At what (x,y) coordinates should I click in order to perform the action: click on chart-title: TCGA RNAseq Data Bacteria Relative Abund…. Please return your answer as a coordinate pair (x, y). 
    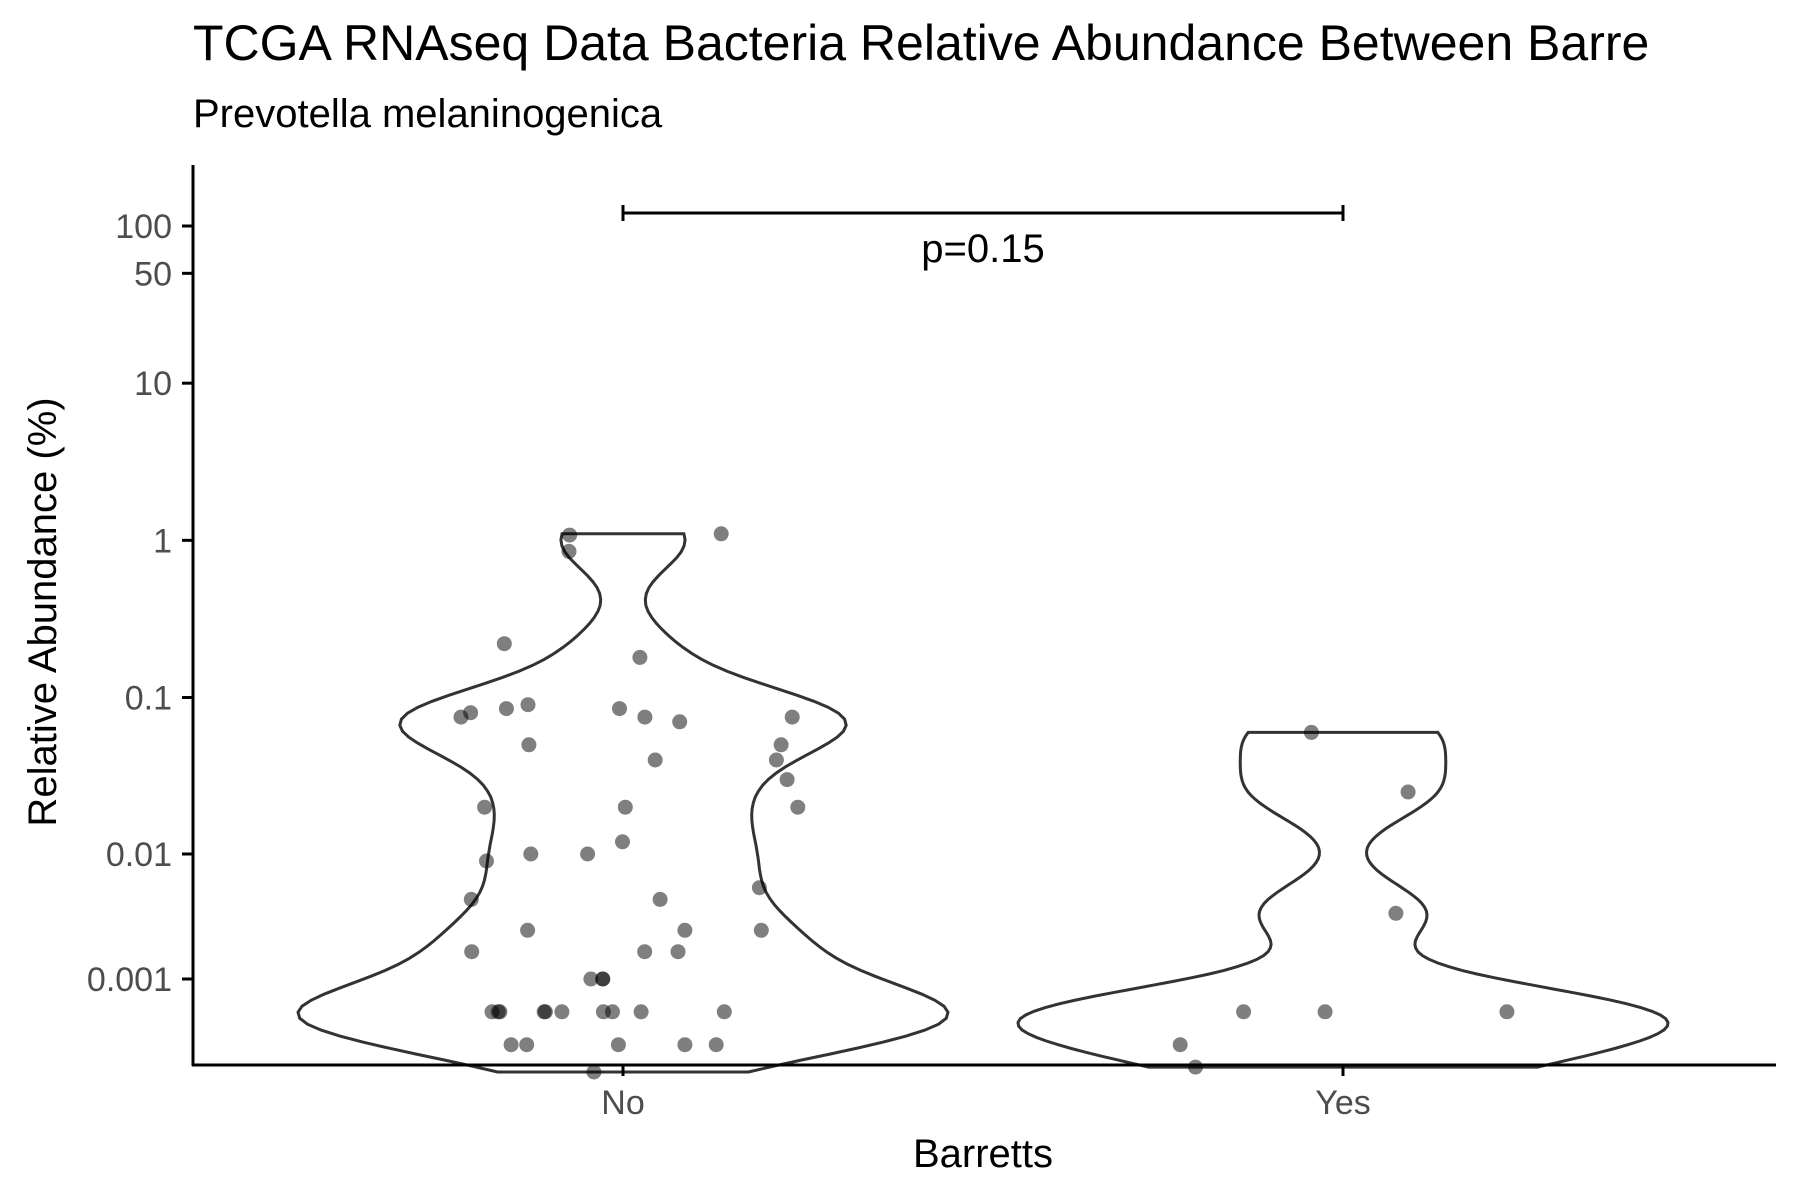
    Looking at the image, I should click on (921, 43).